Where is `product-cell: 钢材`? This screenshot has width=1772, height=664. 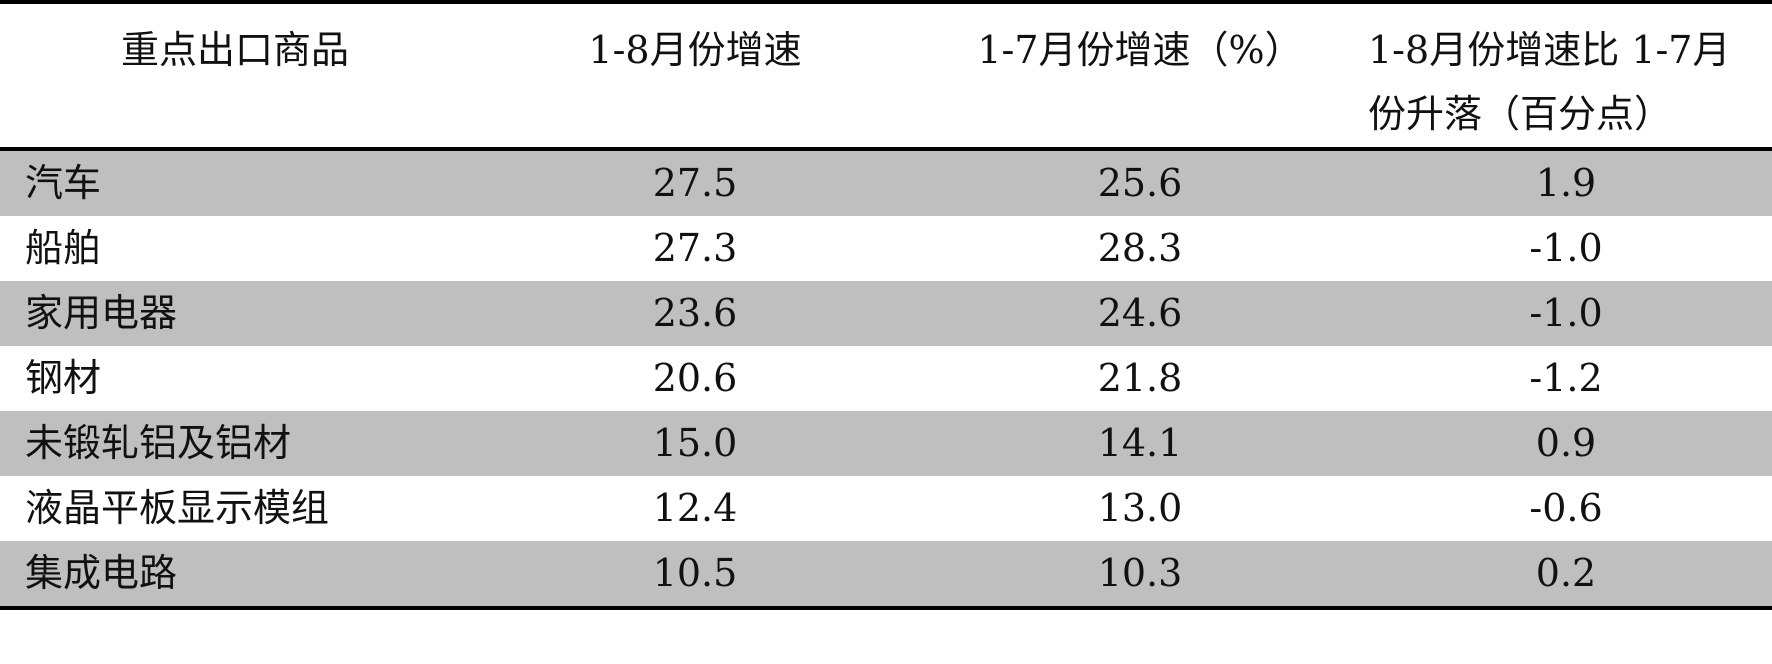
product-cell: 钢材 is located at coordinates (63, 378).